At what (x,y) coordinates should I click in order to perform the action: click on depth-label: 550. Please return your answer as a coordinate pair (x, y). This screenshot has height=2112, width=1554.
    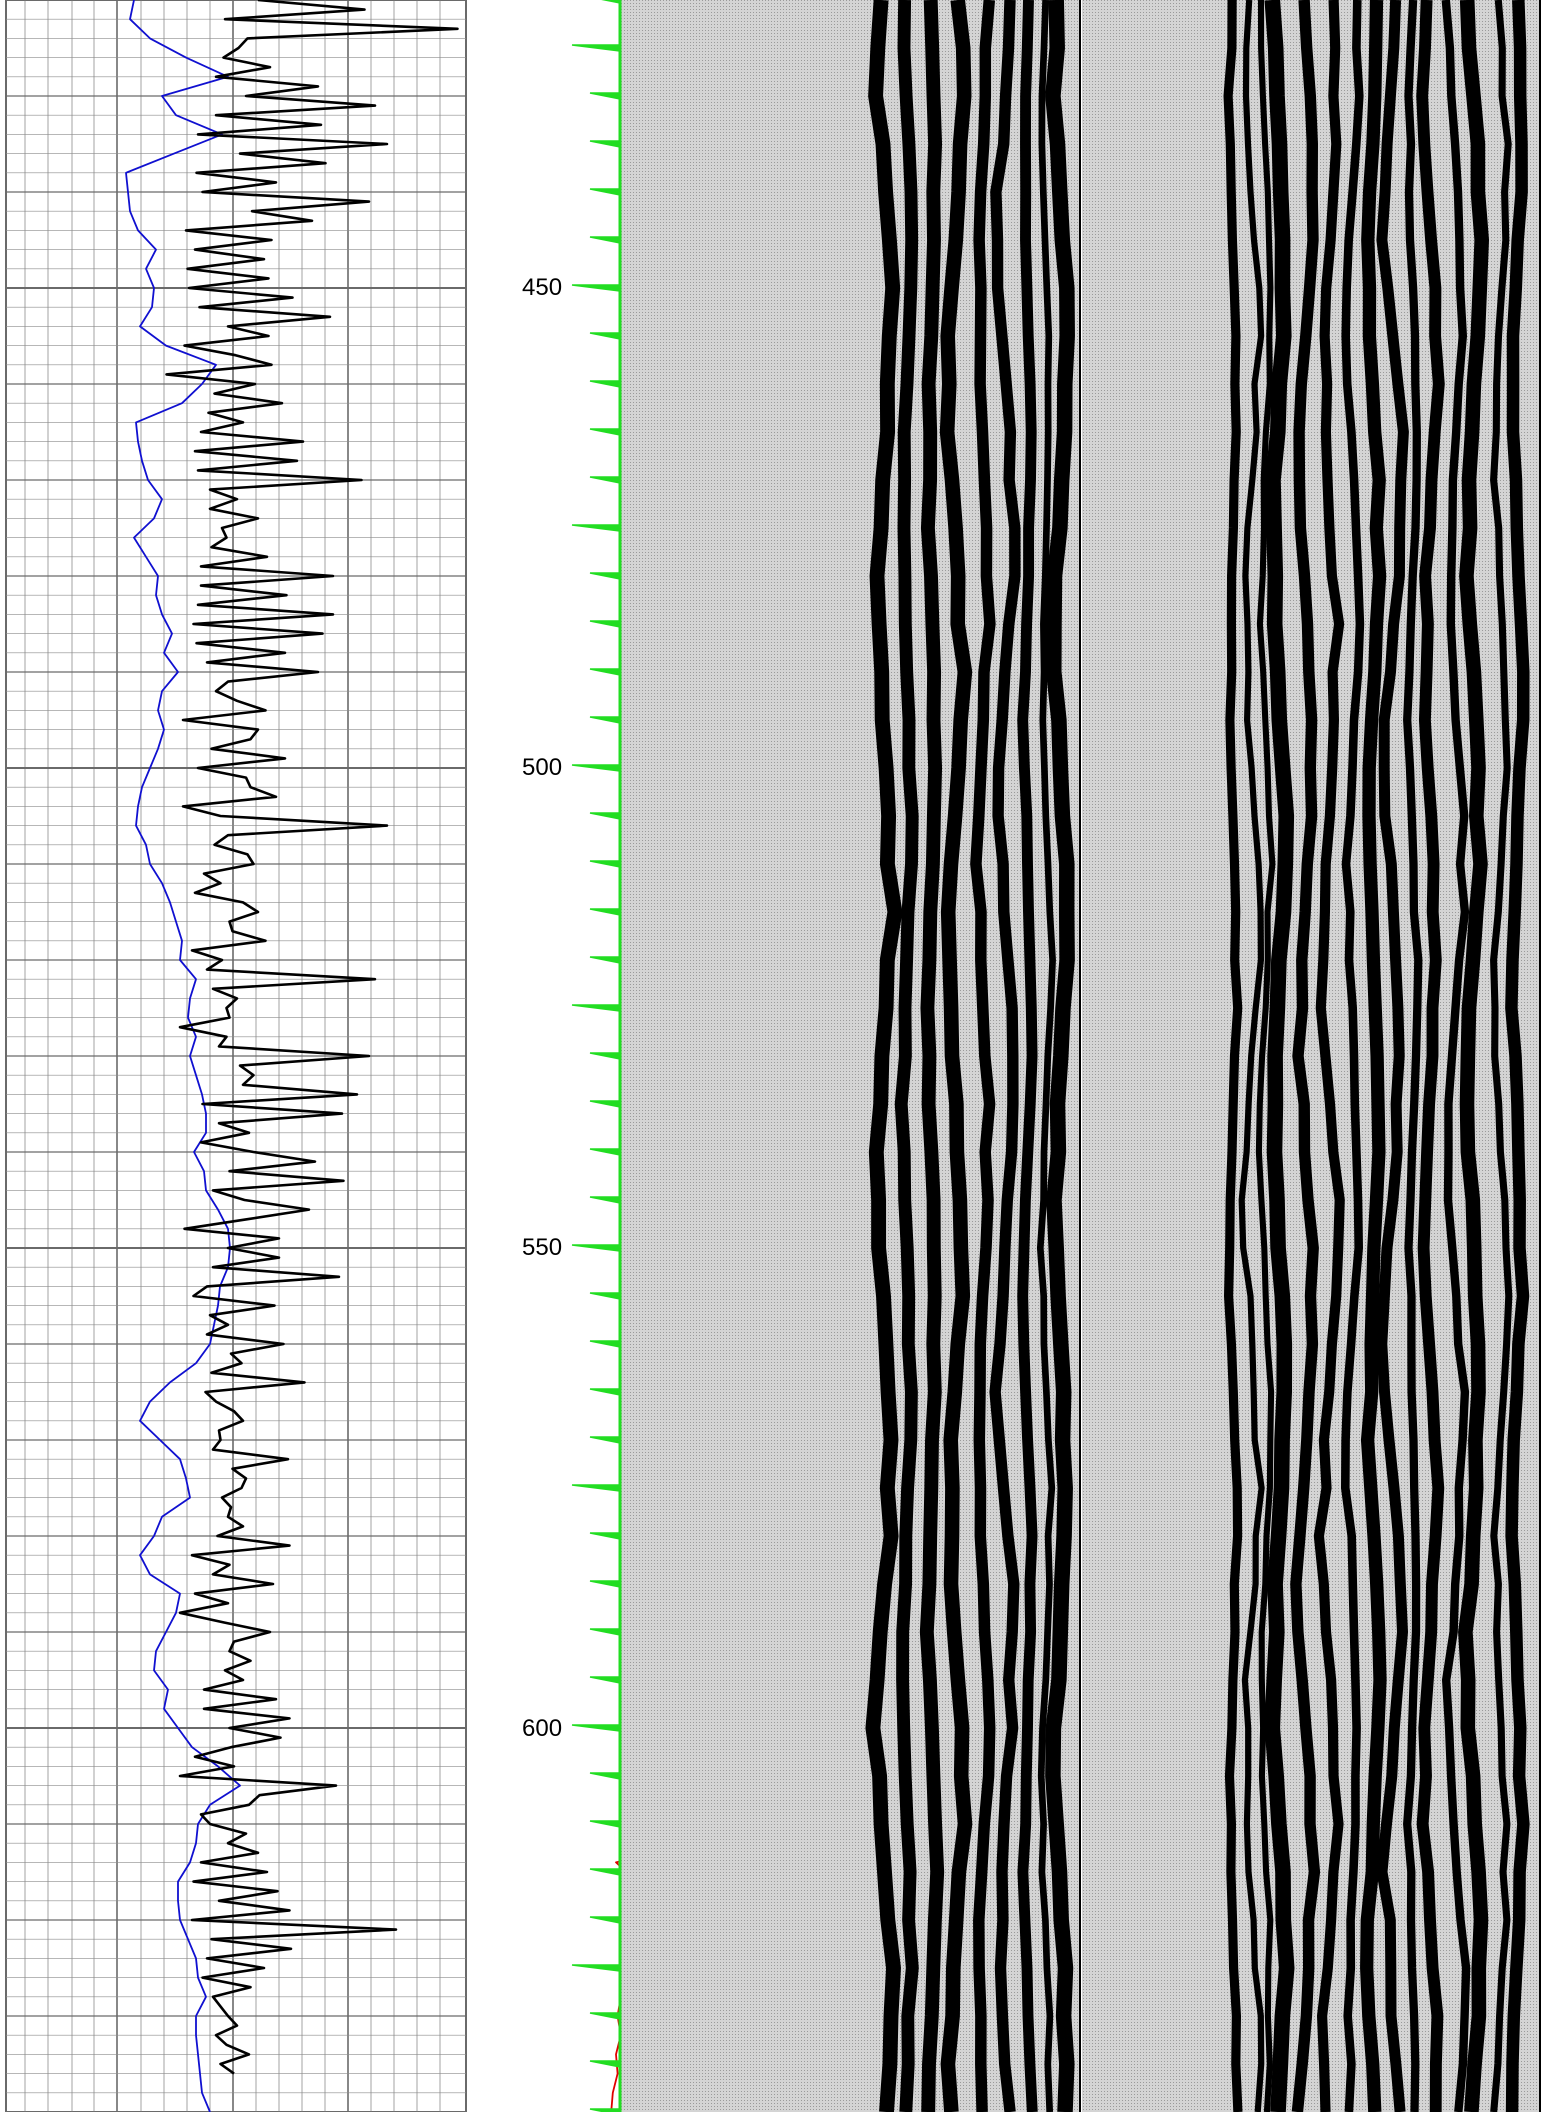
    Looking at the image, I should click on (542, 1247).